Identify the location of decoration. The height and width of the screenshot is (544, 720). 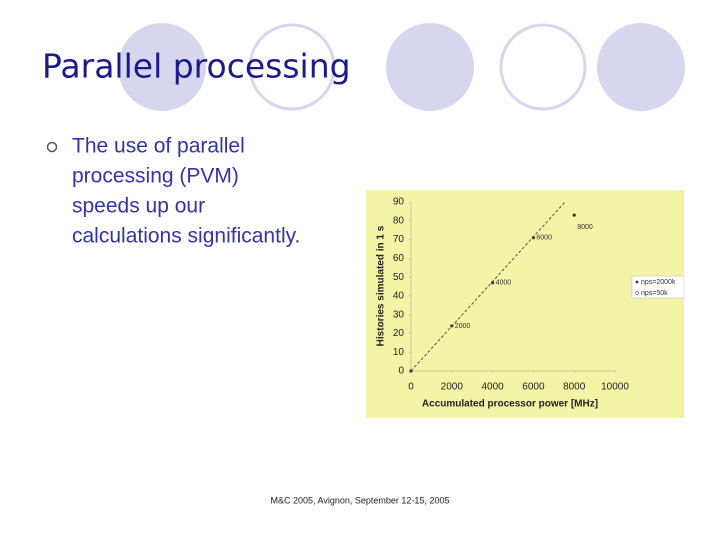
(401, 67).